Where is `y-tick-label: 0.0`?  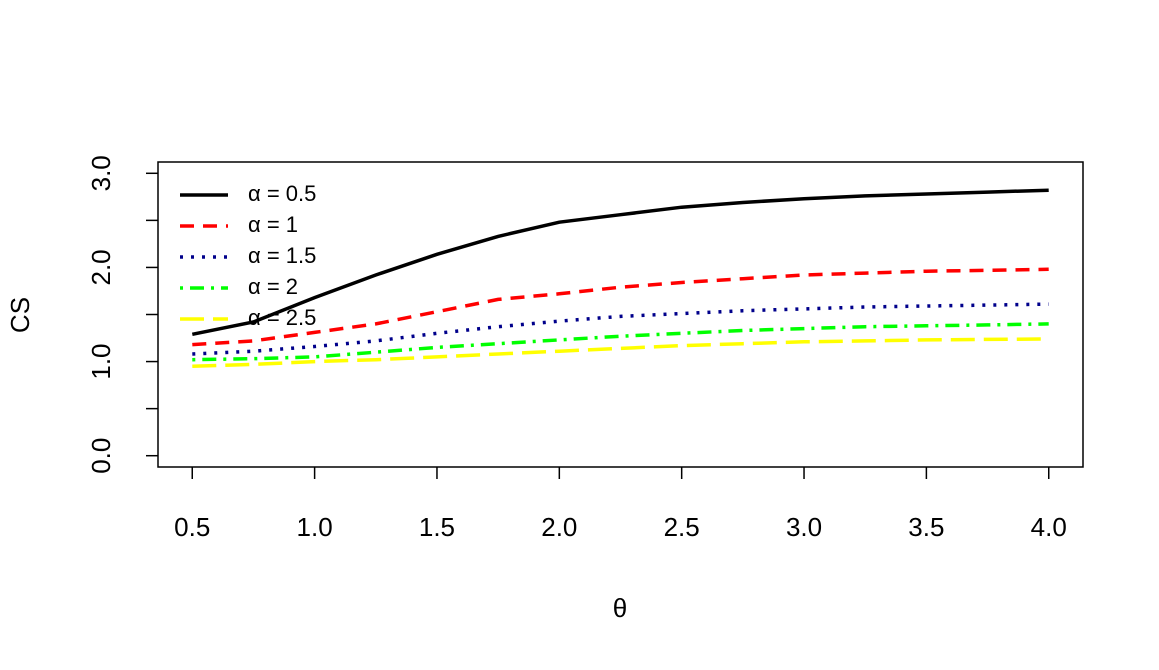 y-tick-label: 0.0 is located at coordinates (101, 456).